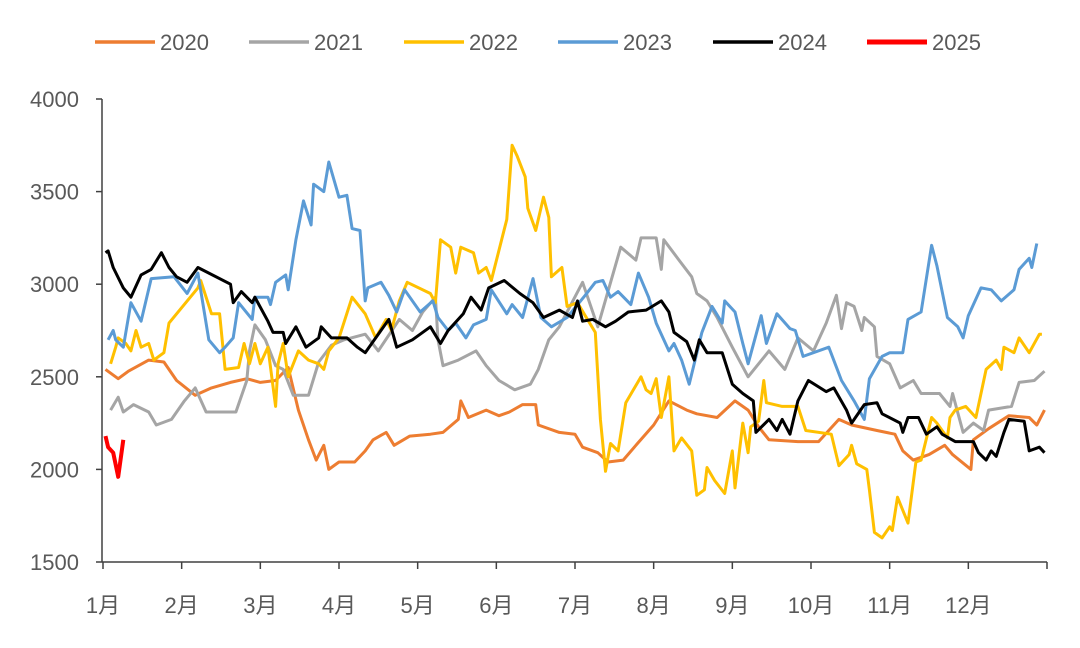  What do you see at coordinates (647, 42) in the screenshot?
I see `legend-label: 2023` at bounding box center [647, 42].